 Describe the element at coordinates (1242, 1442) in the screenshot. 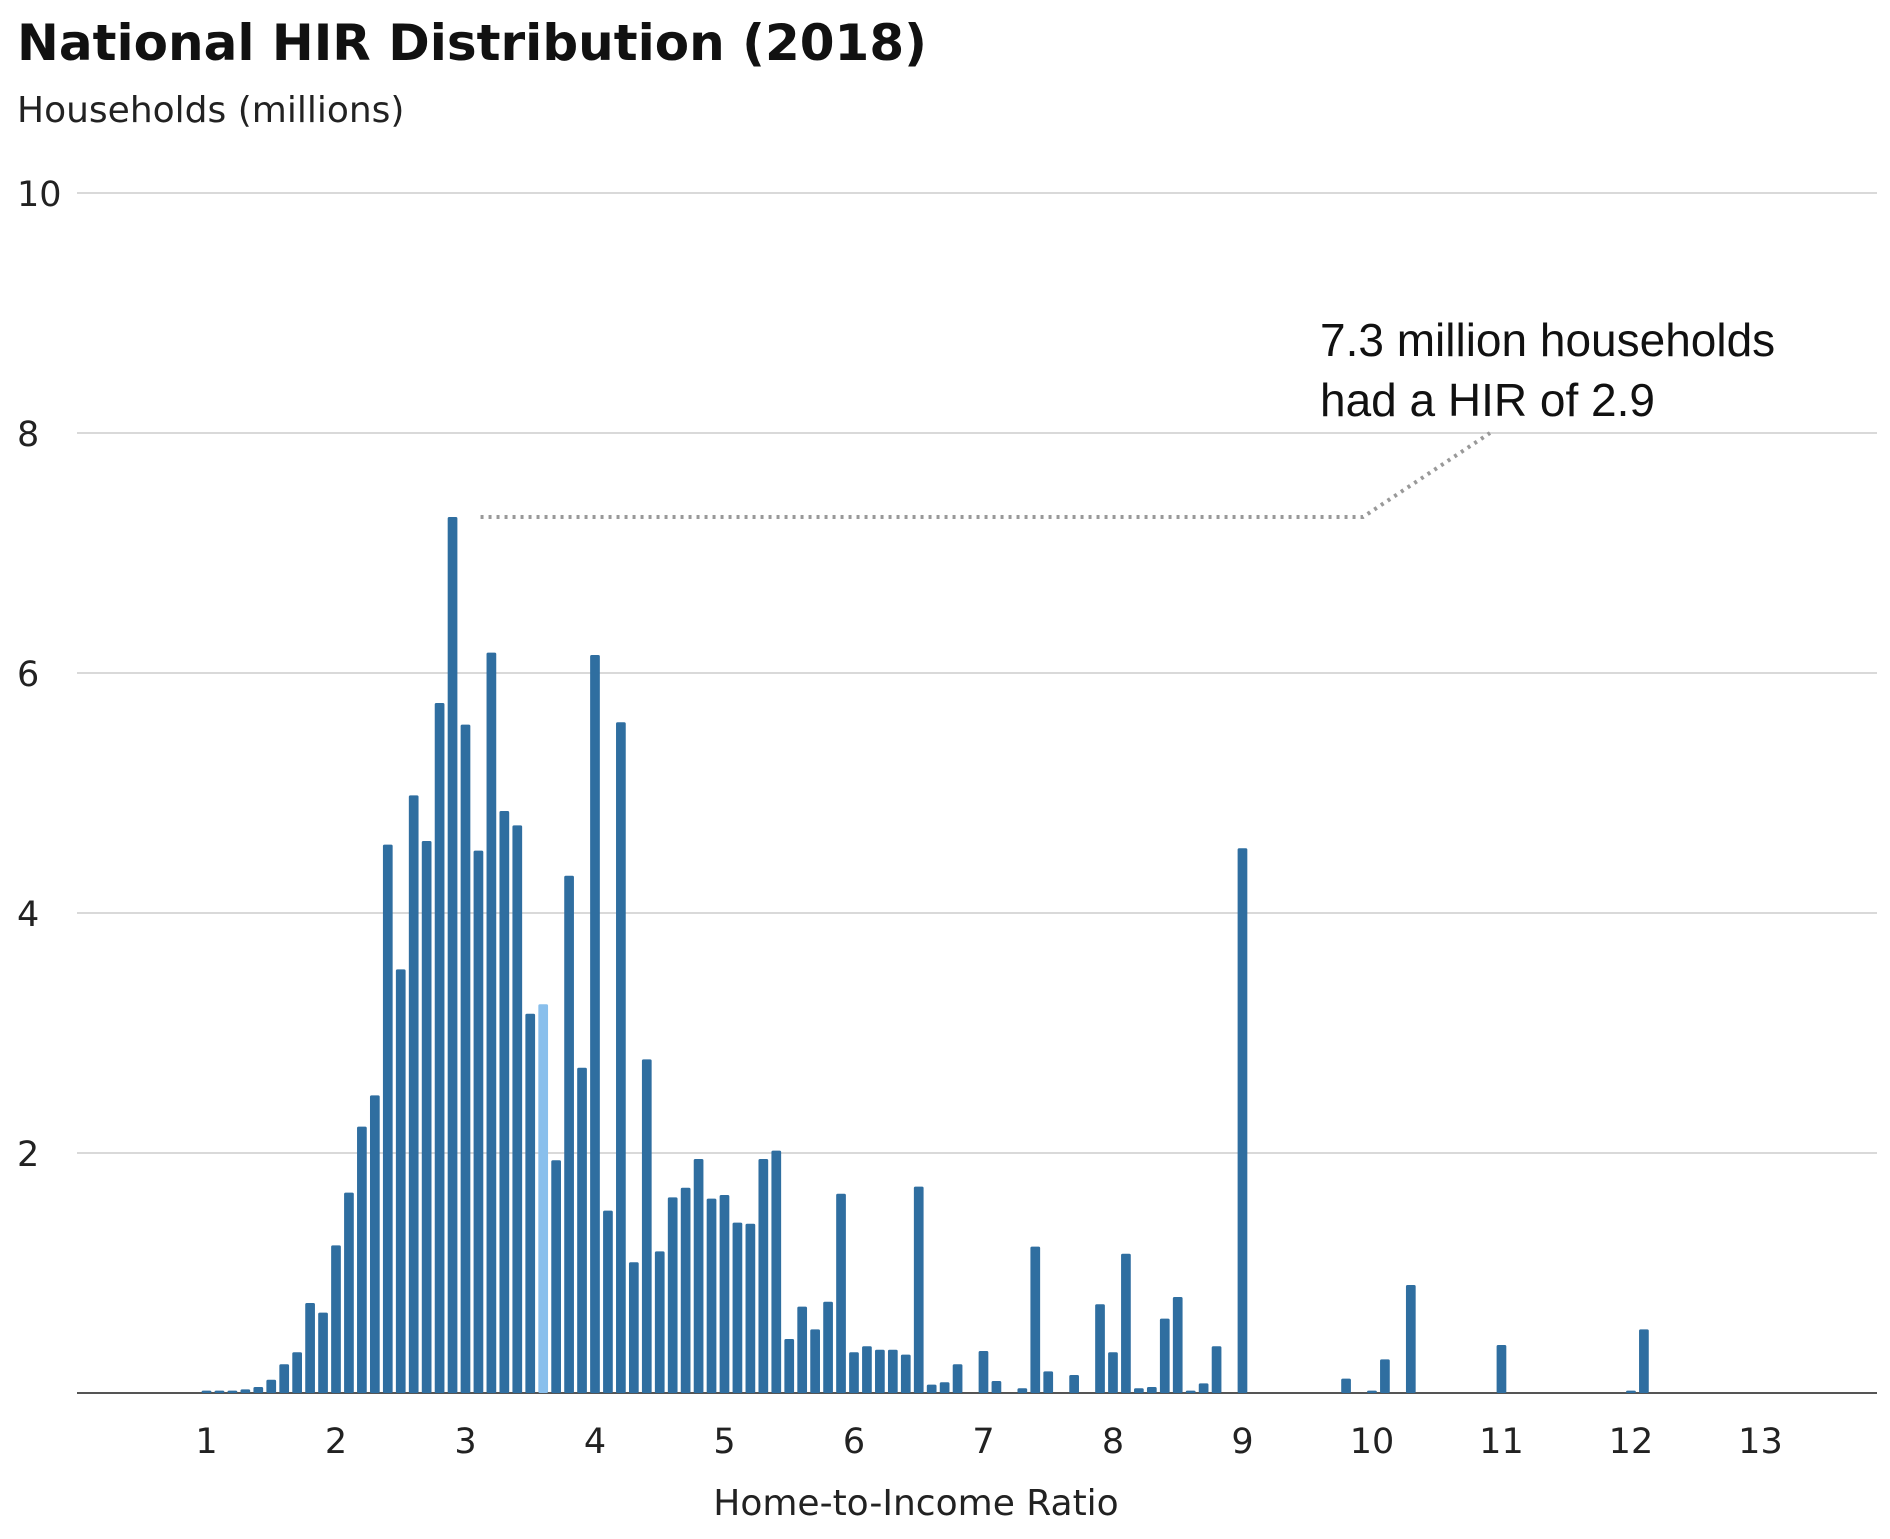

I see `x-tick-label: 9` at that location.